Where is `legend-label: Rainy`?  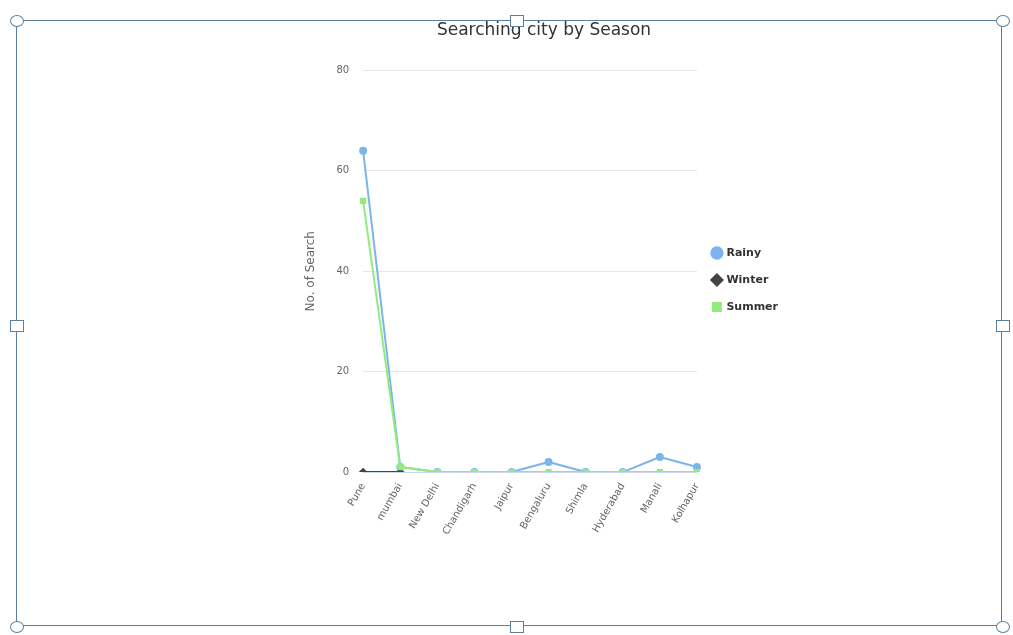
legend-label: Rainy is located at coordinates (744, 252).